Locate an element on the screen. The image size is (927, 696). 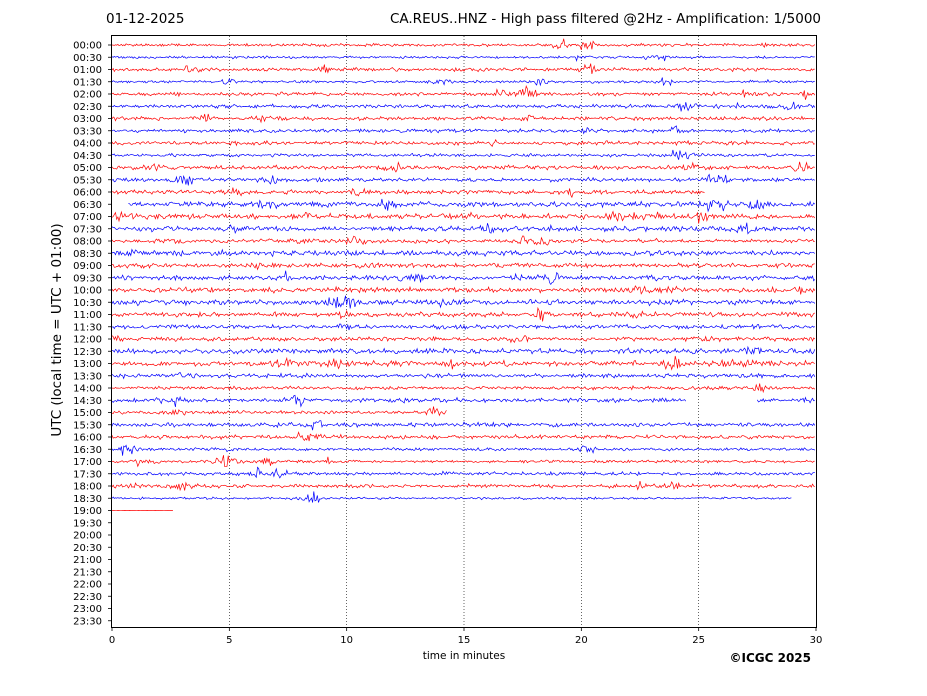
y-tick-label: 13:00 is located at coordinates (87, 364).